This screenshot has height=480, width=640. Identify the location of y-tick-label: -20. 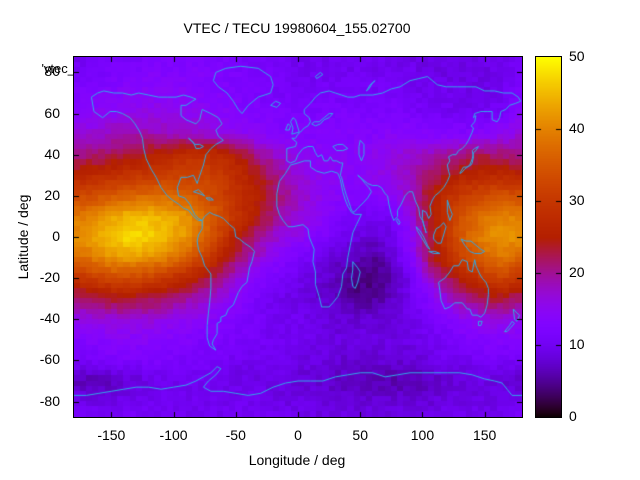
(49, 277).